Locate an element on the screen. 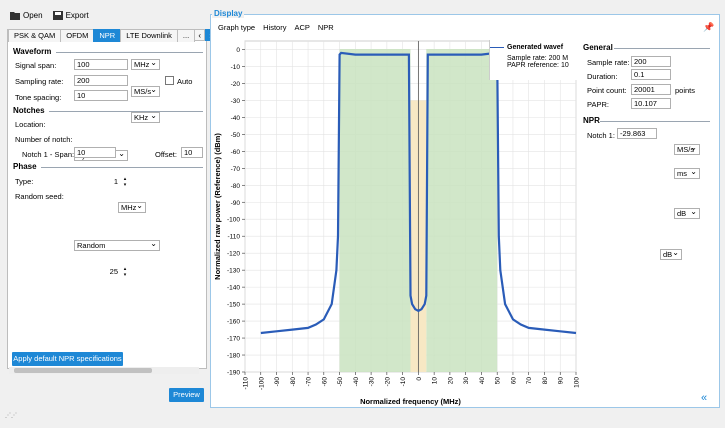 The width and height of the screenshot is (725, 428). save-icon is located at coordinates (57, 15).